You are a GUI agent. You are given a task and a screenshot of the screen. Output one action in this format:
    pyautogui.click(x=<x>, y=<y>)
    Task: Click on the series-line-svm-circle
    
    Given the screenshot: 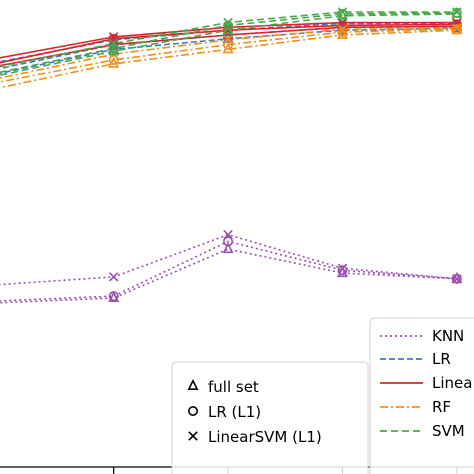 What is the action you would take?
    pyautogui.click(x=228, y=43)
    